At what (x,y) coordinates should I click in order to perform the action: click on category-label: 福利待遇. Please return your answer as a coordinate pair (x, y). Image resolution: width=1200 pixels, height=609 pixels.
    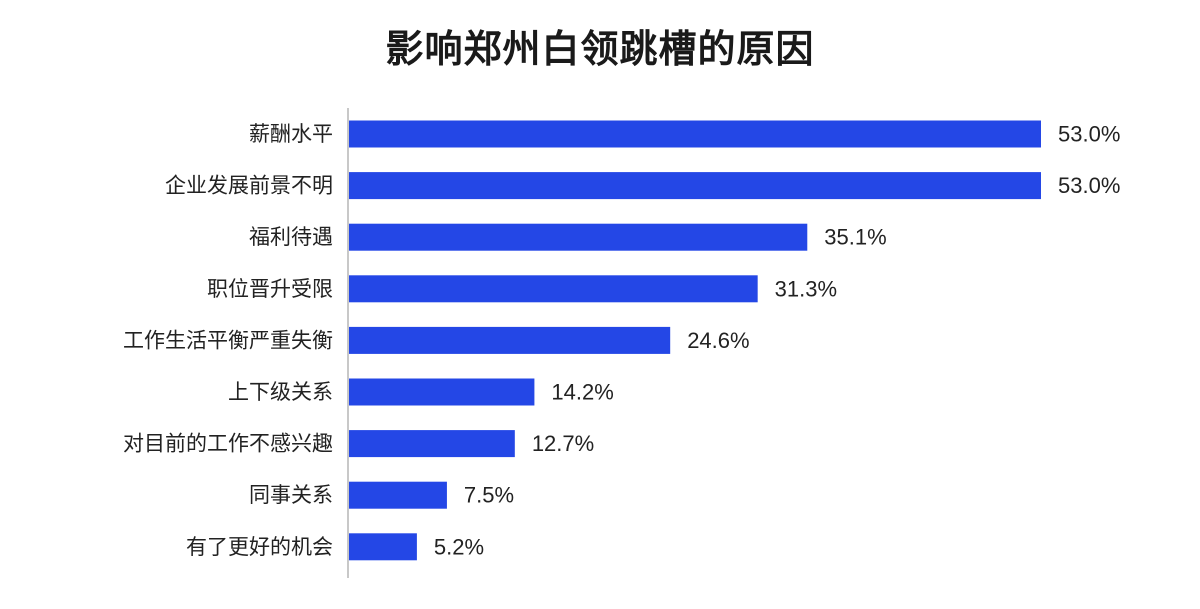
    Looking at the image, I should click on (291, 237).